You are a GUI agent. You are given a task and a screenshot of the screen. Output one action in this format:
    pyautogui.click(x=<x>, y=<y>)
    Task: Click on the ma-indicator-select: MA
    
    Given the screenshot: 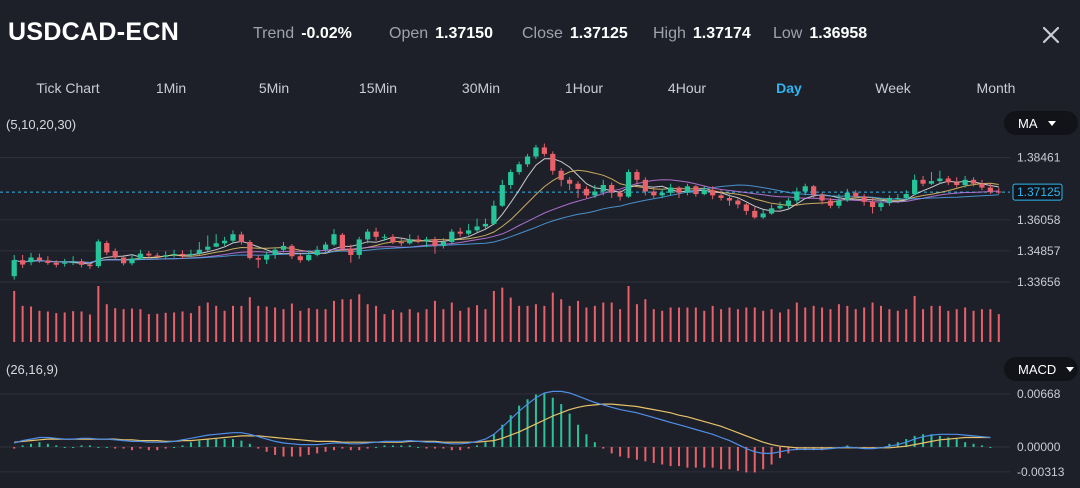 What is the action you would take?
    pyautogui.click(x=1041, y=123)
    